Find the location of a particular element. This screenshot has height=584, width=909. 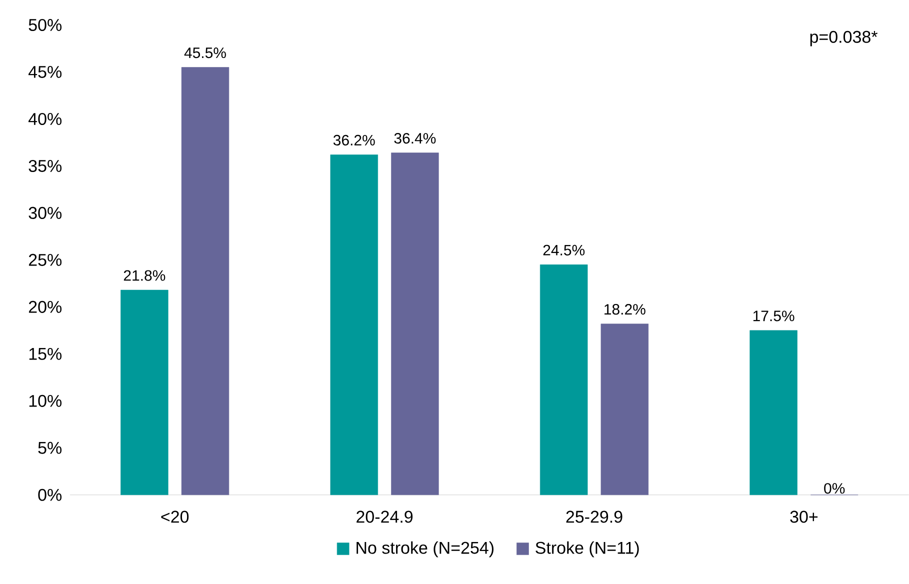

data-label: 0% is located at coordinates (834, 488).